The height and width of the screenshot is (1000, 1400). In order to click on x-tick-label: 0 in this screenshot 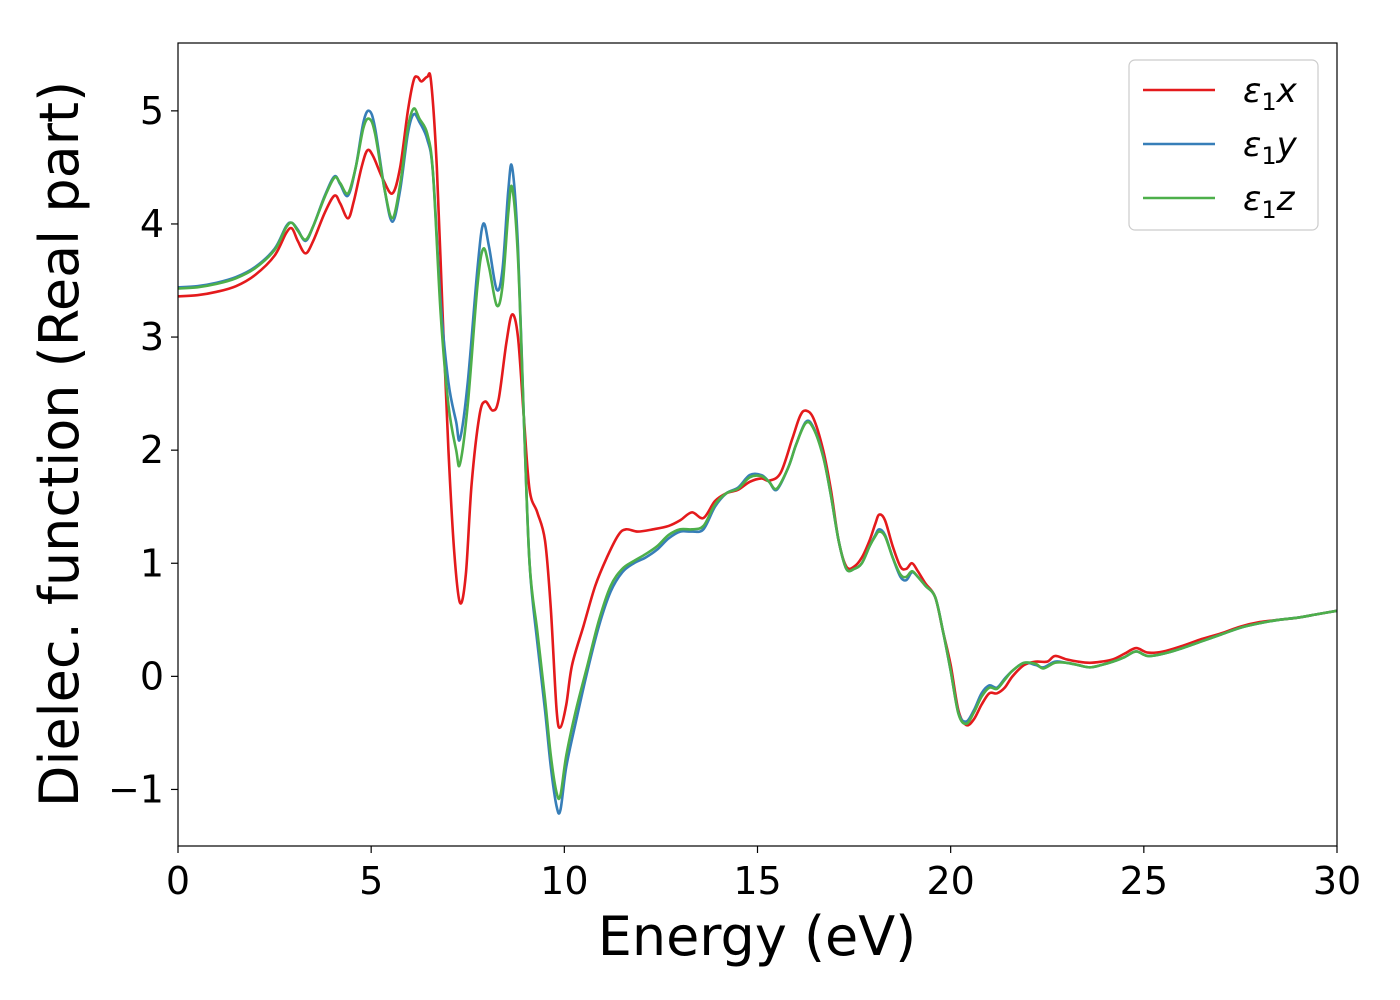, I will do `click(178, 881)`.